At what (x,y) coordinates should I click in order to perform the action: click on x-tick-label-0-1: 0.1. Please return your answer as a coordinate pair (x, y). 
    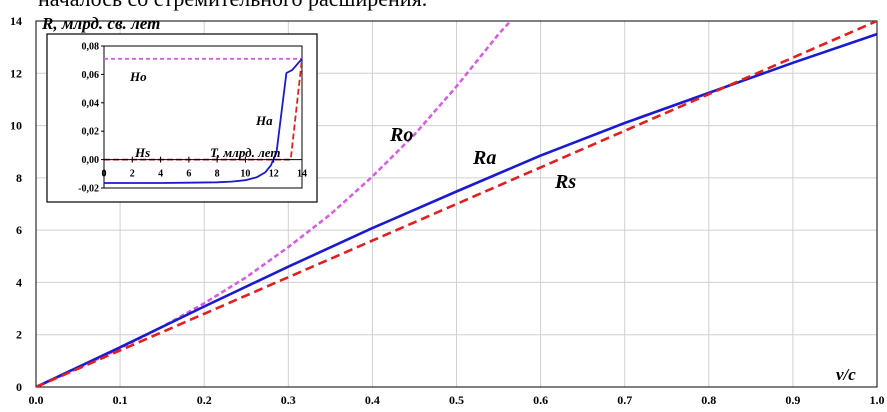
    Looking at the image, I should click on (120, 400).